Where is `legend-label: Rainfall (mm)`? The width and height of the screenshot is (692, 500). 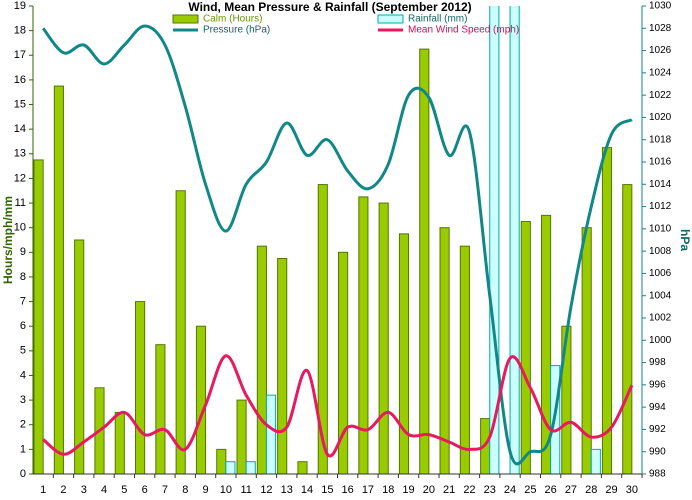
legend-label: Rainfall (mm) is located at coordinates (437, 19).